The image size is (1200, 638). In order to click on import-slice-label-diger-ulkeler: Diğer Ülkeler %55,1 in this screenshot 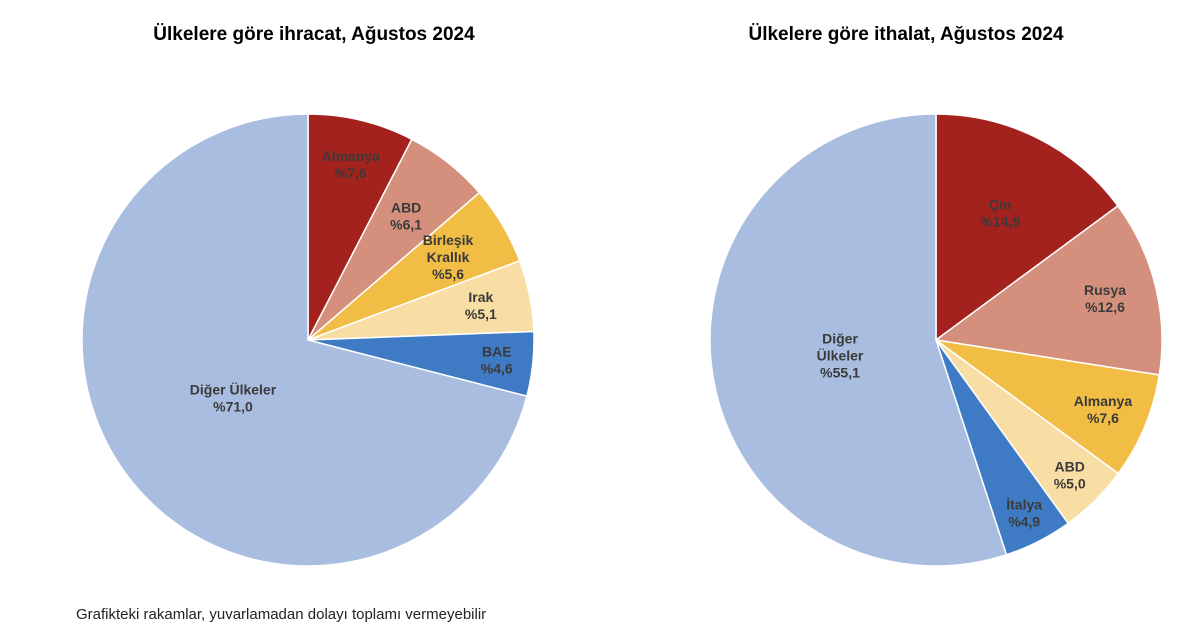, I will do `click(840, 355)`.